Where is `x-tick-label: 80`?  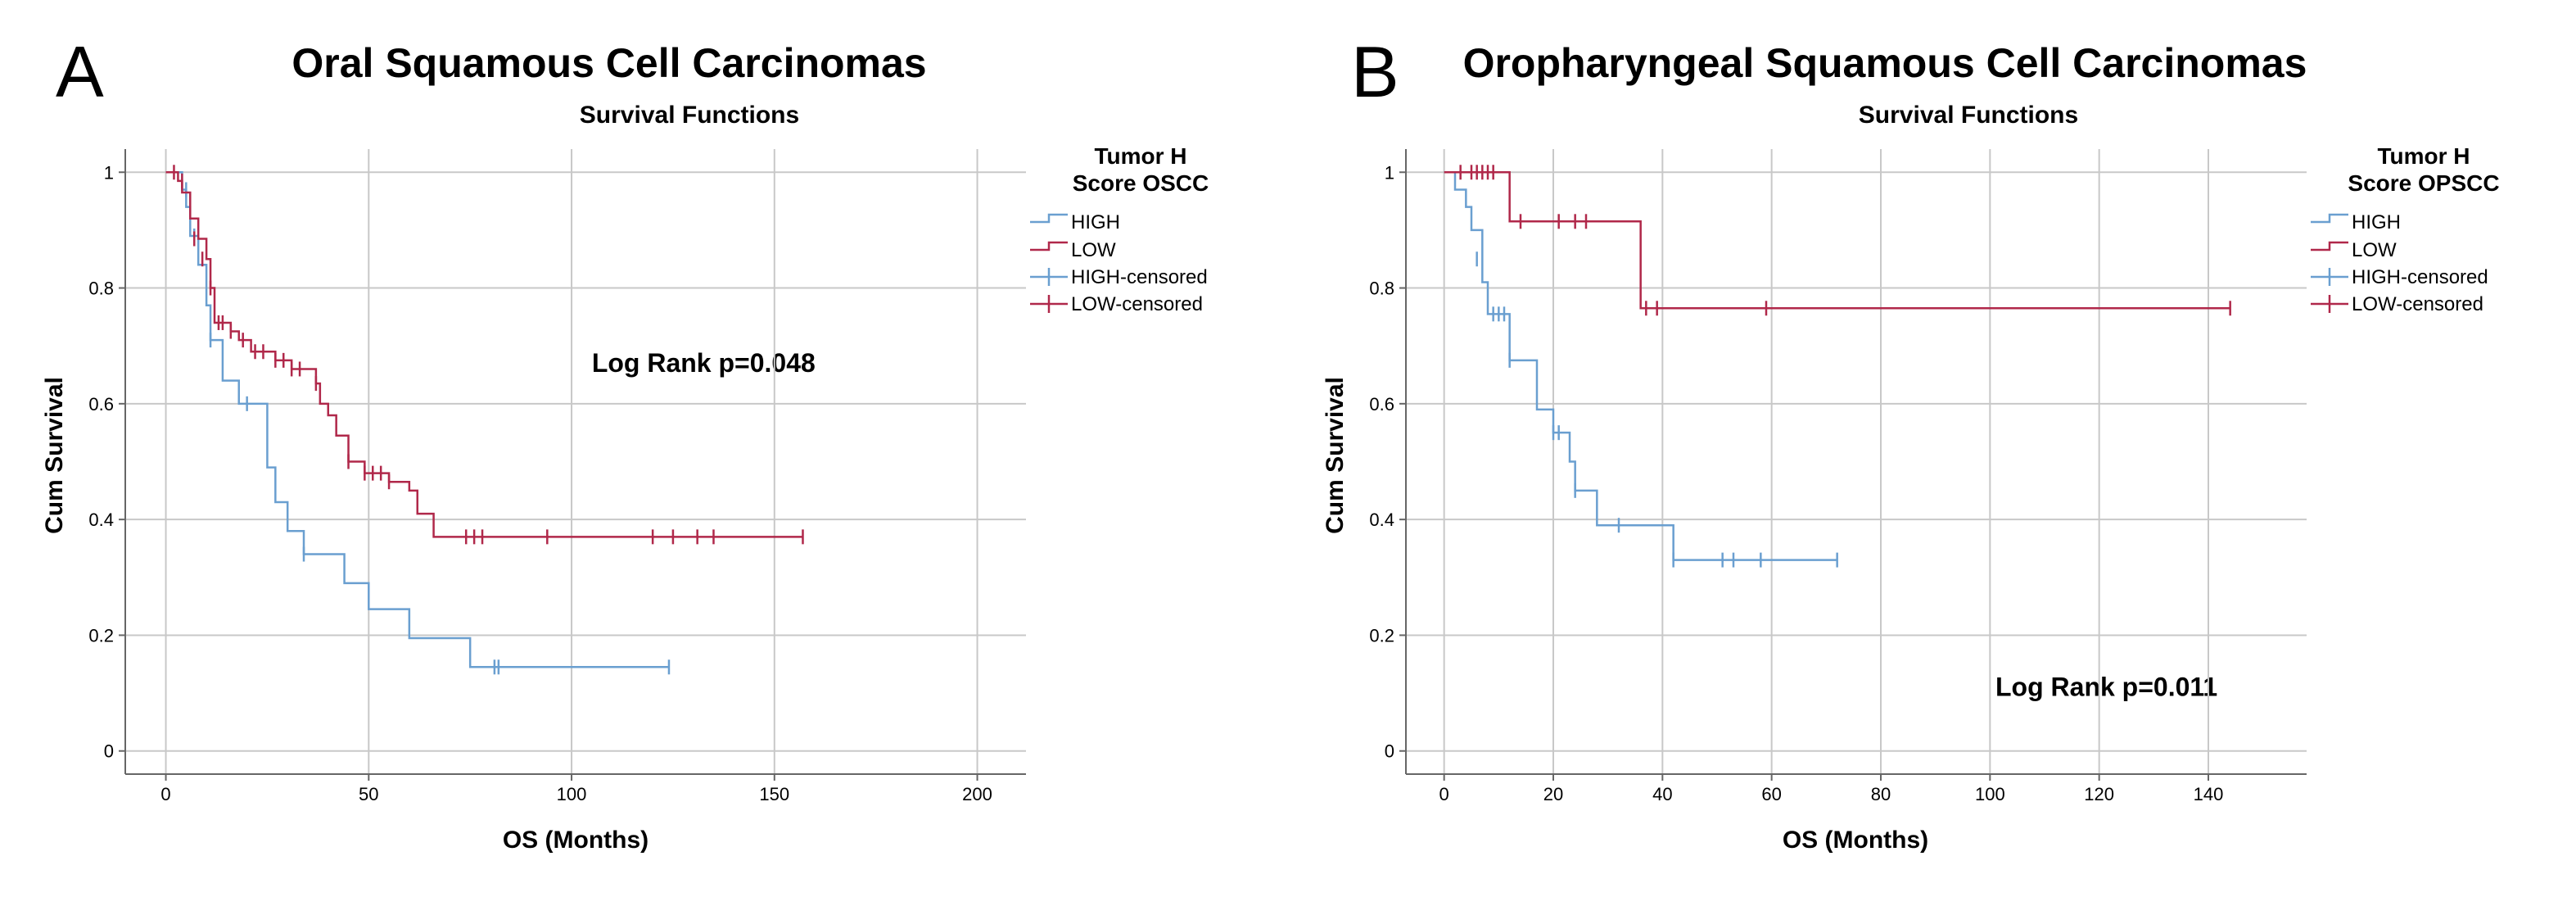
x-tick-label: 80 is located at coordinates (1881, 794).